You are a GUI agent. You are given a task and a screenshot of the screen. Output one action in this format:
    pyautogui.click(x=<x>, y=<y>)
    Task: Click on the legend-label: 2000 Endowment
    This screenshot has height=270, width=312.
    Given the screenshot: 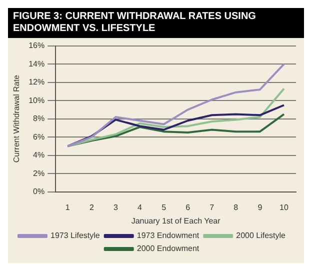 What is the action you would take?
    pyautogui.click(x=168, y=249)
    